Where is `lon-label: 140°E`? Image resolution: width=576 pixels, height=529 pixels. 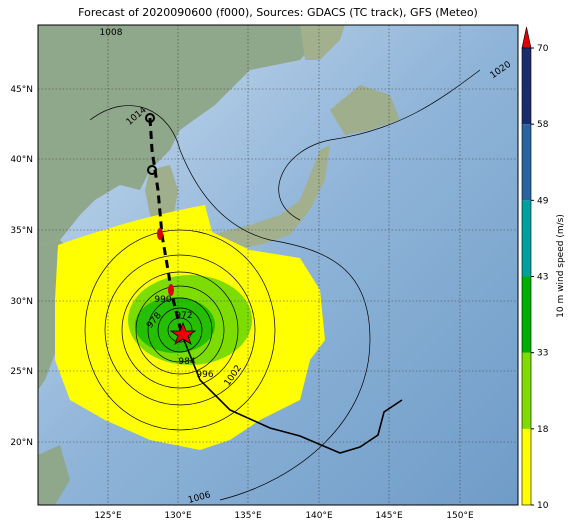
lon-label: 140°E is located at coordinates (319, 516).